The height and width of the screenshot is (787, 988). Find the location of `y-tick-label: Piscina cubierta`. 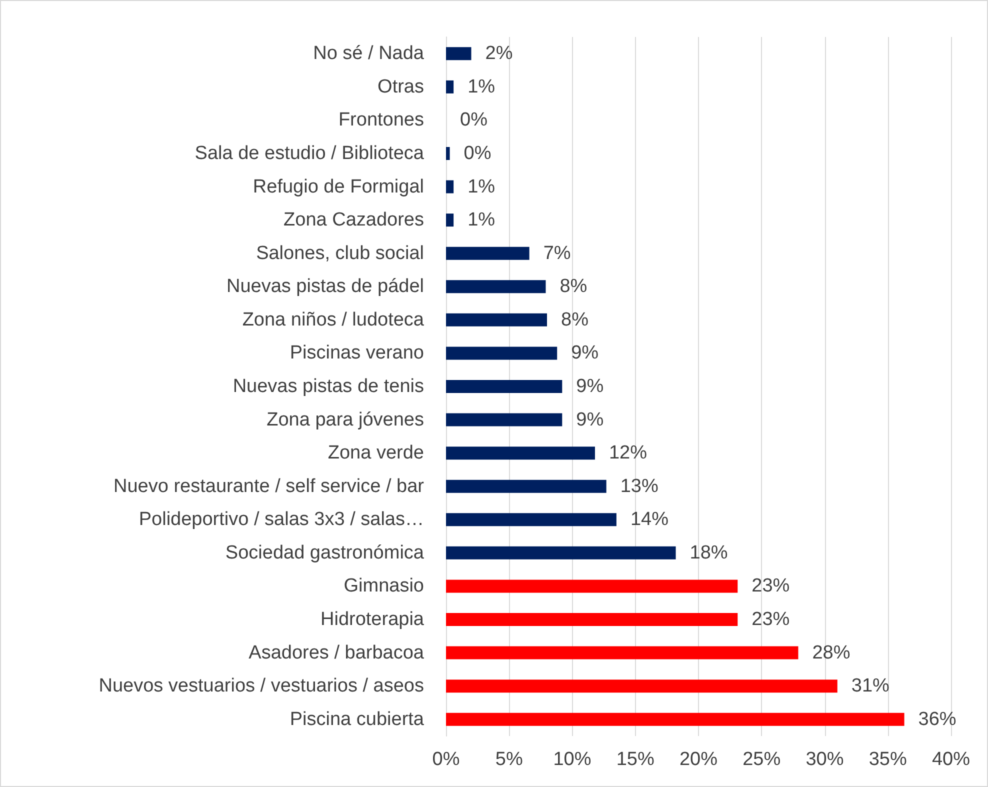

y-tick-label: Piscina cubierta is located at coordinates (357, 719).